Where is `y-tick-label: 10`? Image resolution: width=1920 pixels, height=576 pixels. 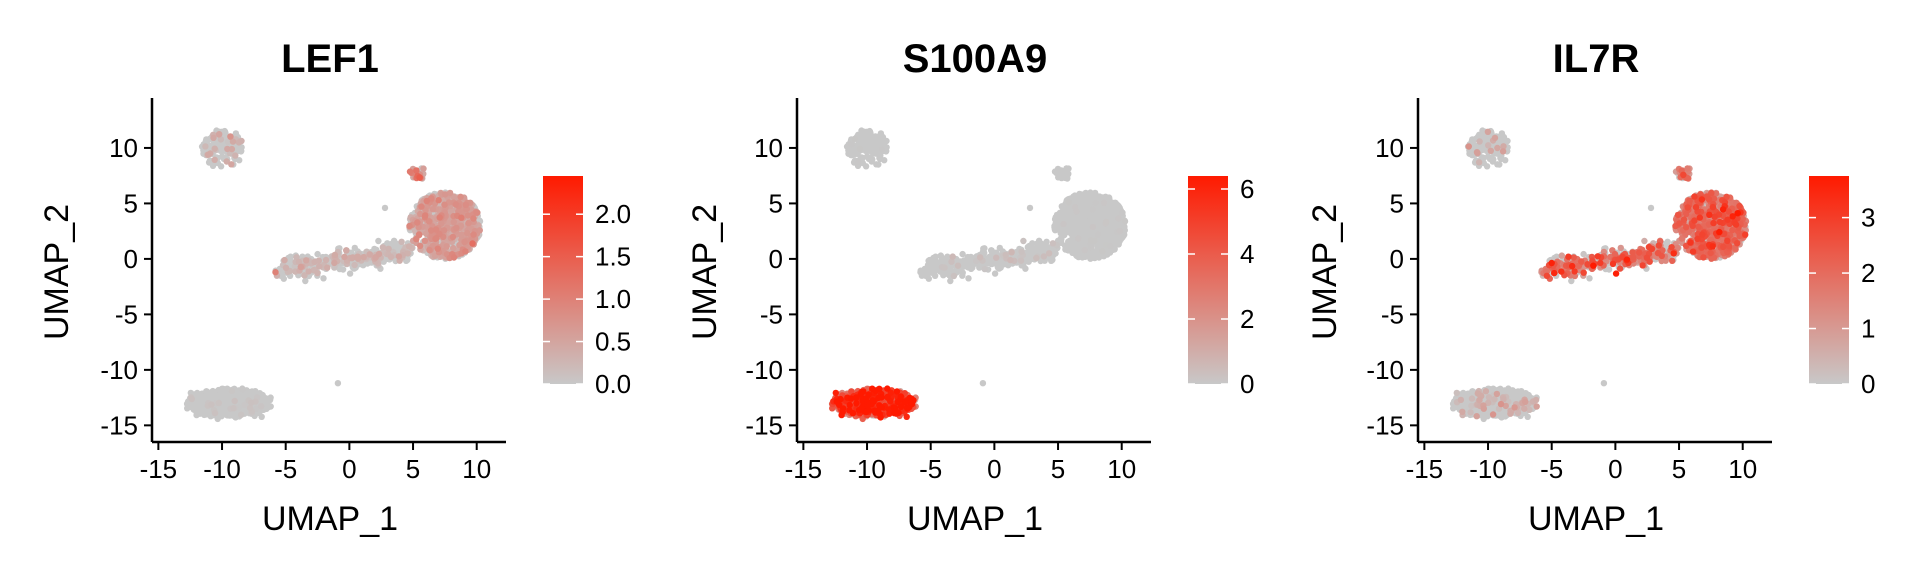
y-tick-label: 10 is located at coordinates (768, 148).